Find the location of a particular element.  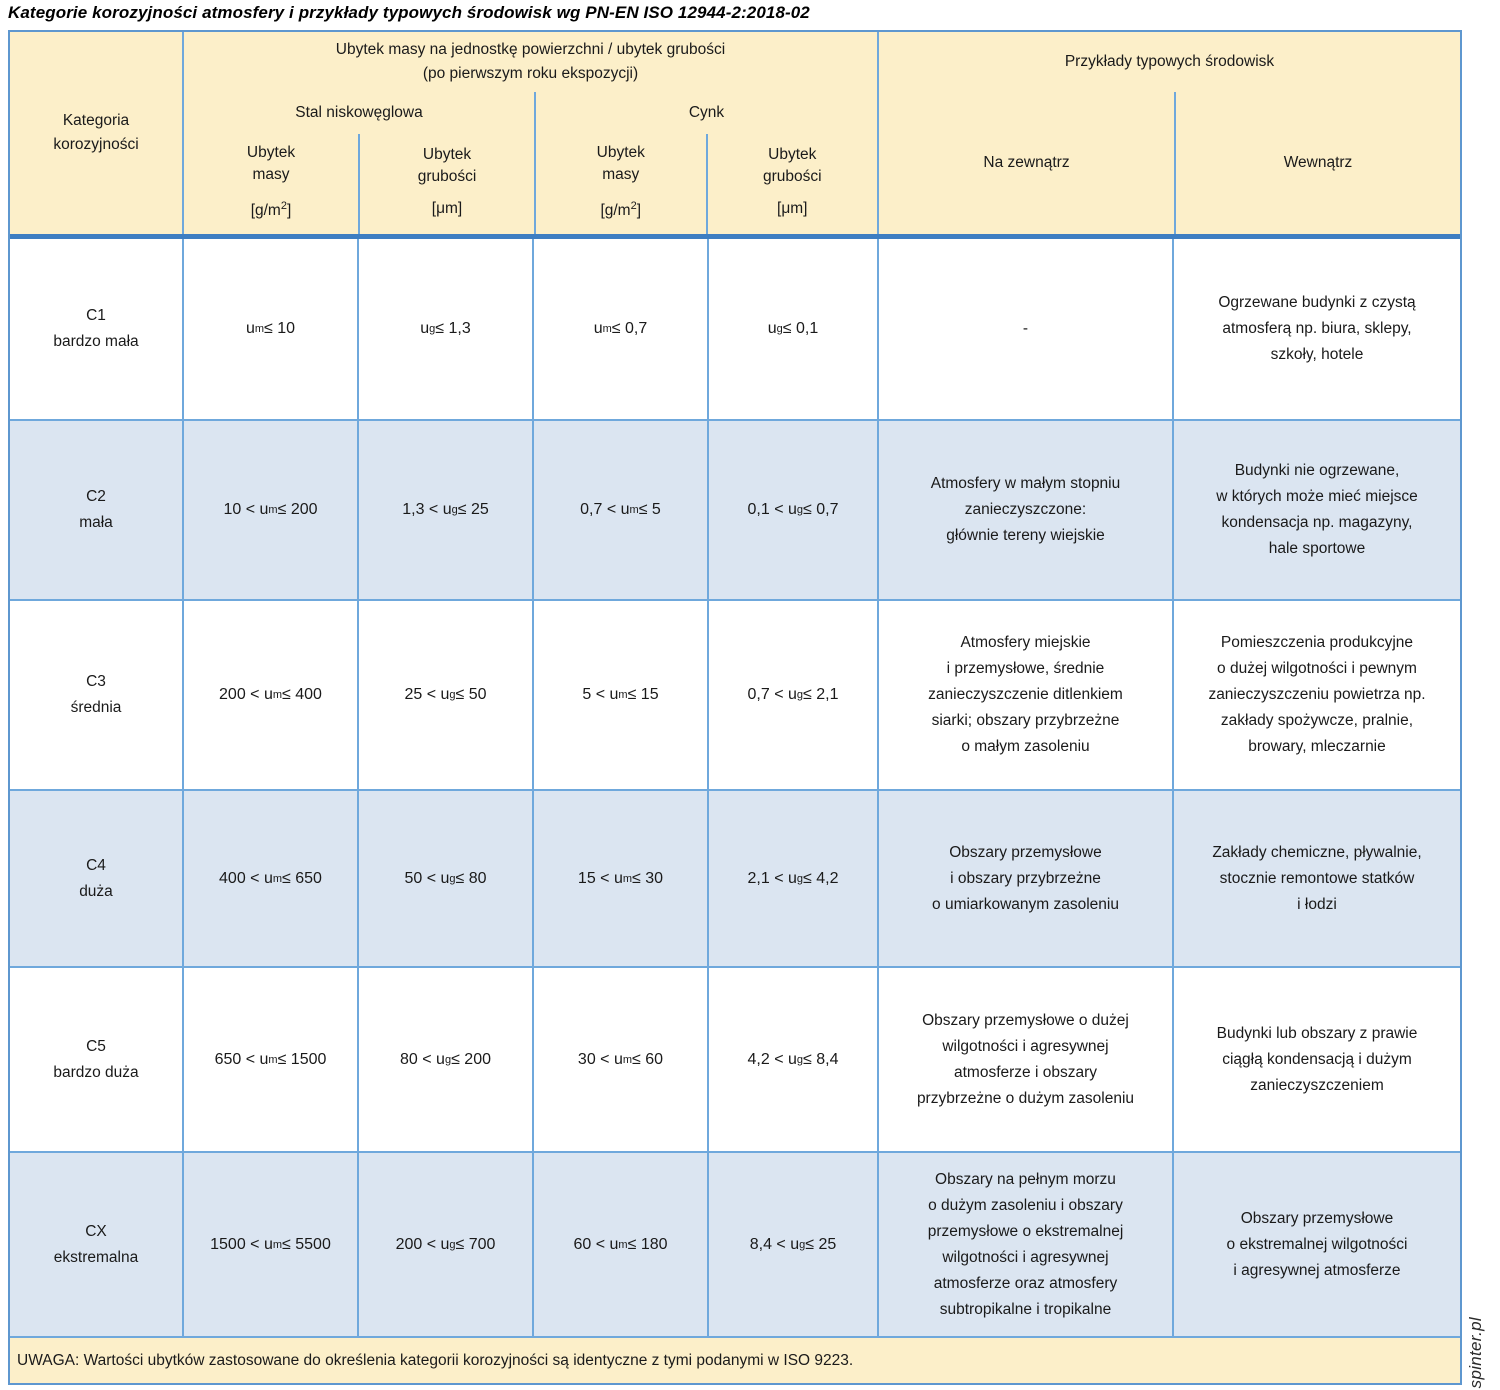

header-separator-band is located at coordinates (735, 236).